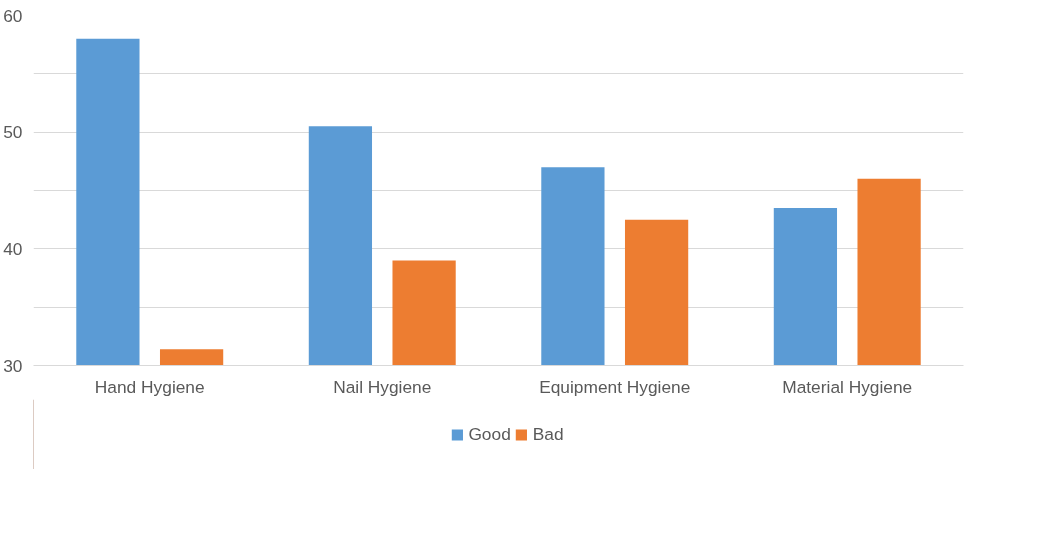 The height and width of the screenshot is (537, 1040). Describe the element at coordinates (847, 386) in the screenshot. I see `x-tick-label: Material Hygiene` at that location.